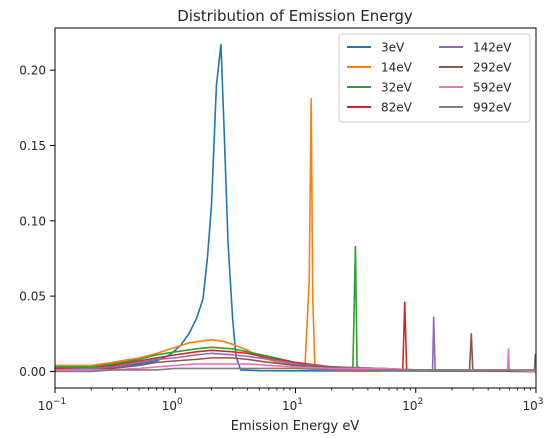 The height and width of the screenshot is (438, 553). I want to click on y-tick-label: 0.05, so click(32, 297).